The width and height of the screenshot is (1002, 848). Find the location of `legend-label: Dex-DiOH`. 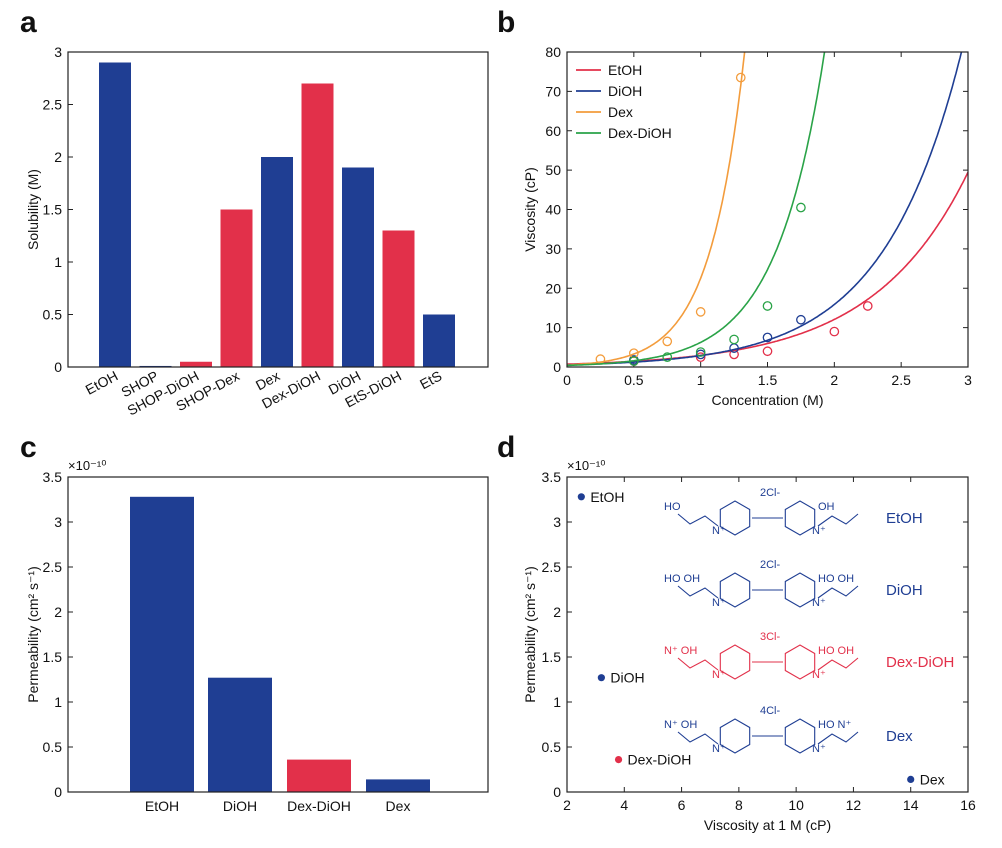

legend-label: Dex-DiOH is located at coordinates (640, 133).